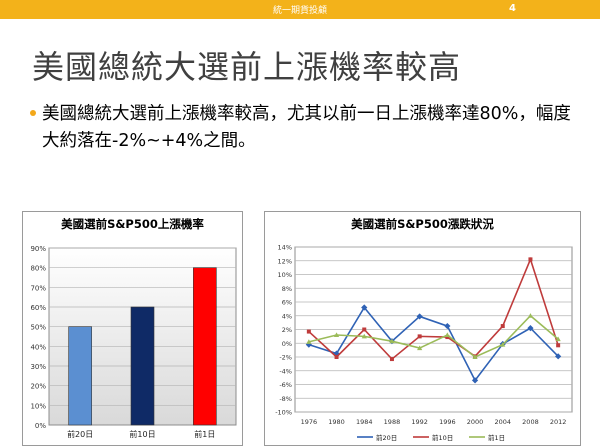 The width and height of the screenshot is (600, 446). Describe the element at coordinates (530, 422) in the screenshot. I see `line-x-tick-label: 2008` at that location.